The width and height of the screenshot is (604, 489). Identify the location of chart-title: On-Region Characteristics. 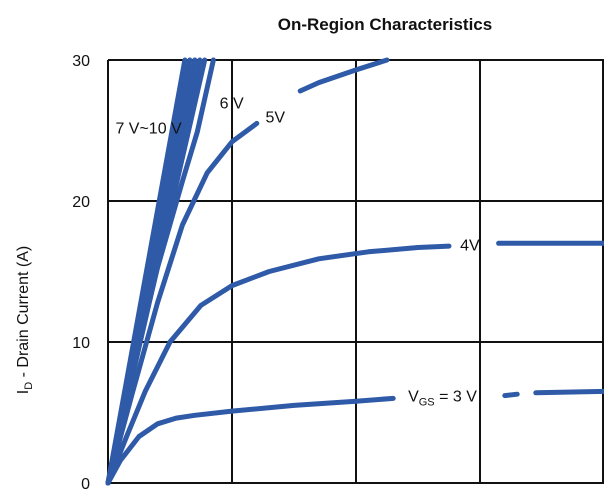
(385, 24).